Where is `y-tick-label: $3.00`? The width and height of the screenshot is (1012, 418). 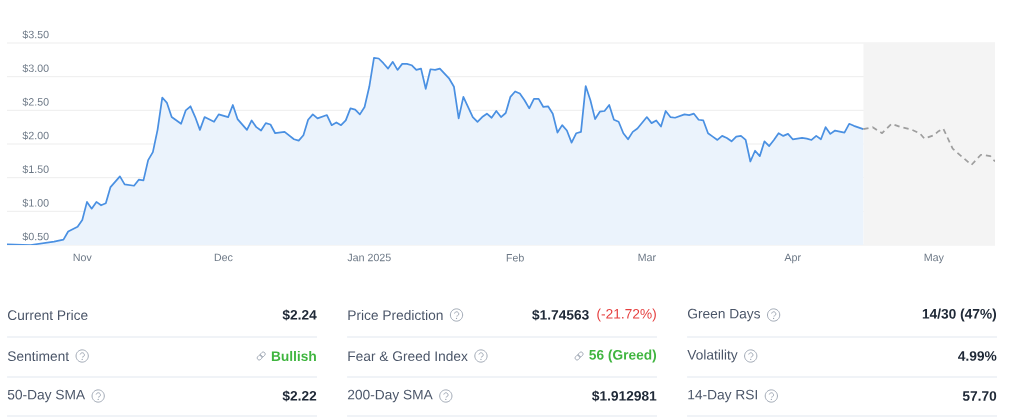
y-tick-label: $3.00 is located at coordinates (35, 68).